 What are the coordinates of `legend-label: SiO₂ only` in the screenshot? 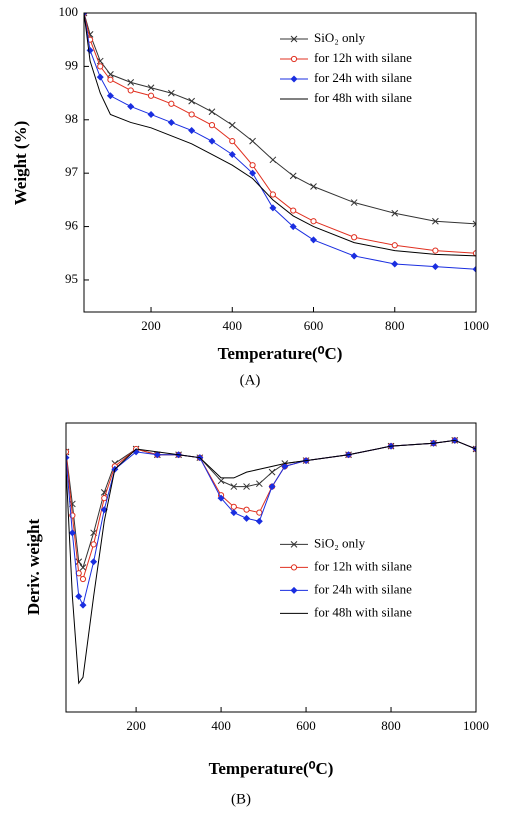 It's located at (340, 542).